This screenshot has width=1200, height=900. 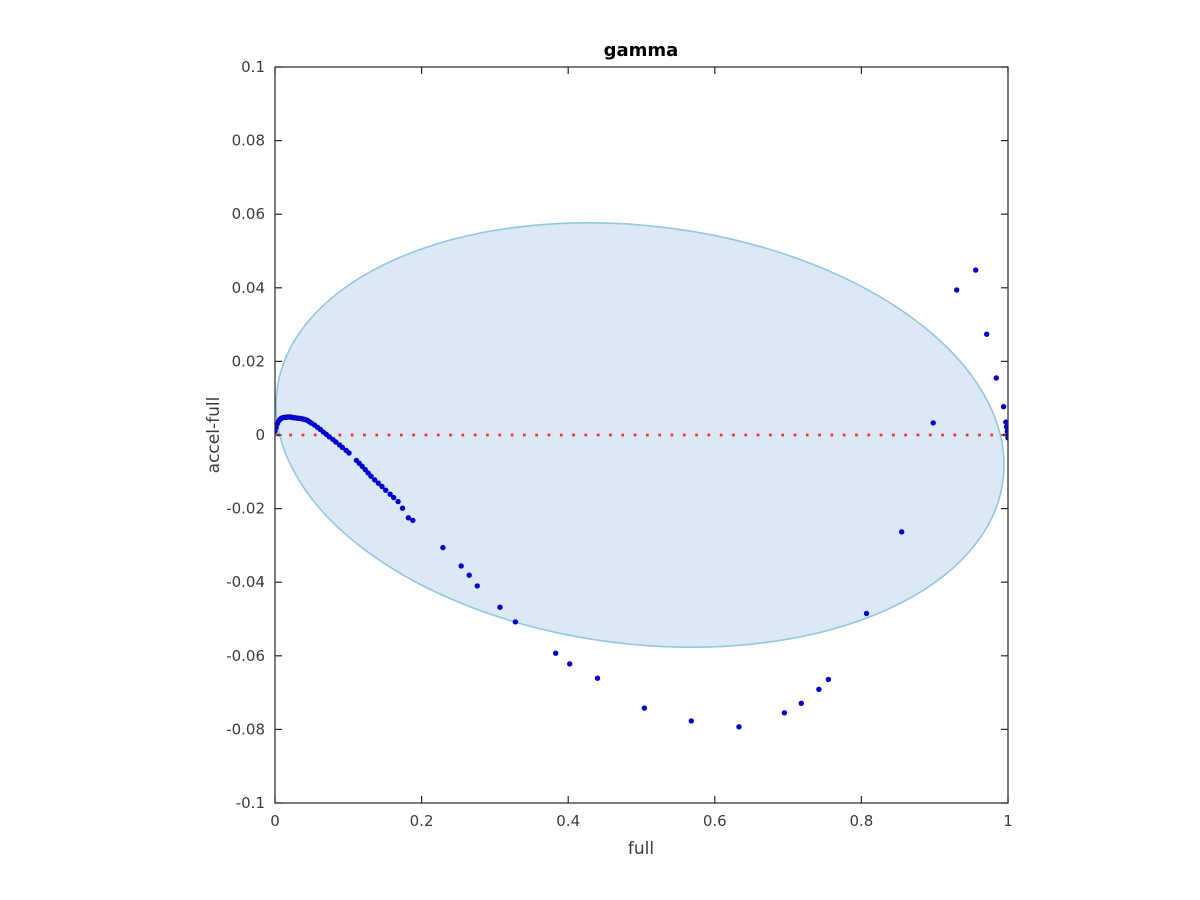 What do you see at coordinates (260, 435) in the screenshot?
I see `y-tick-label: 0` at bounding box center [260, 435].